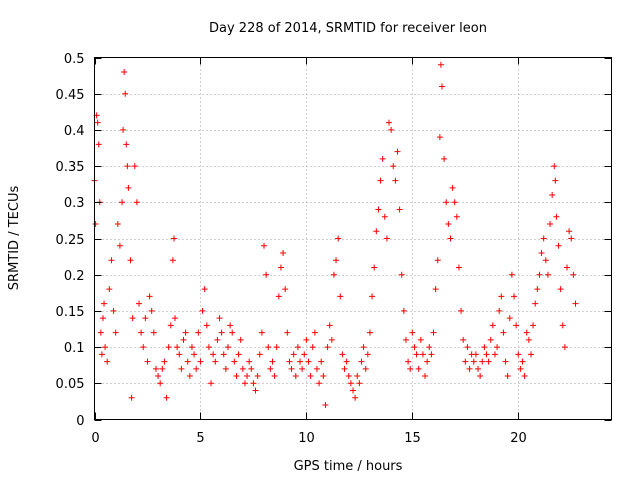 This screenshot has width=640, height=480. What do you see at coordinates (348, 466) in the screenshot?
I see `x-axis-label: GPS time / hours` at bounding box center [348, 466].